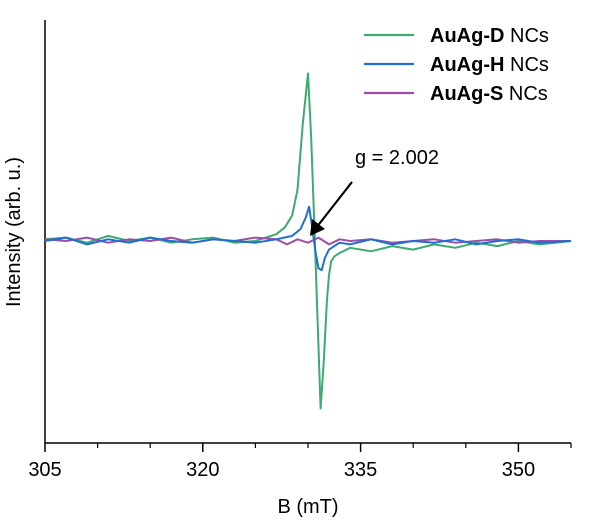 The image size is (614, 528). I want to click on legend-entry-bold: AuAg-D, so click(467, 36).